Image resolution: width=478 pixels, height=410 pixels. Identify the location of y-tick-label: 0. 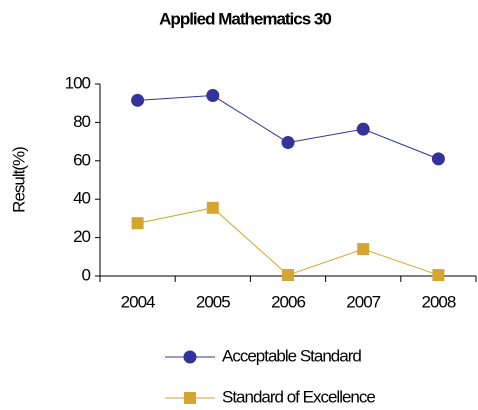
(86, 274).